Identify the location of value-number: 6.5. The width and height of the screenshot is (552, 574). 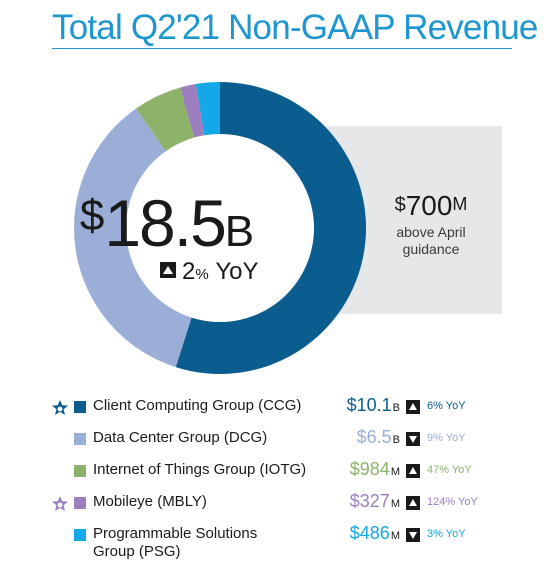
(379, 437).